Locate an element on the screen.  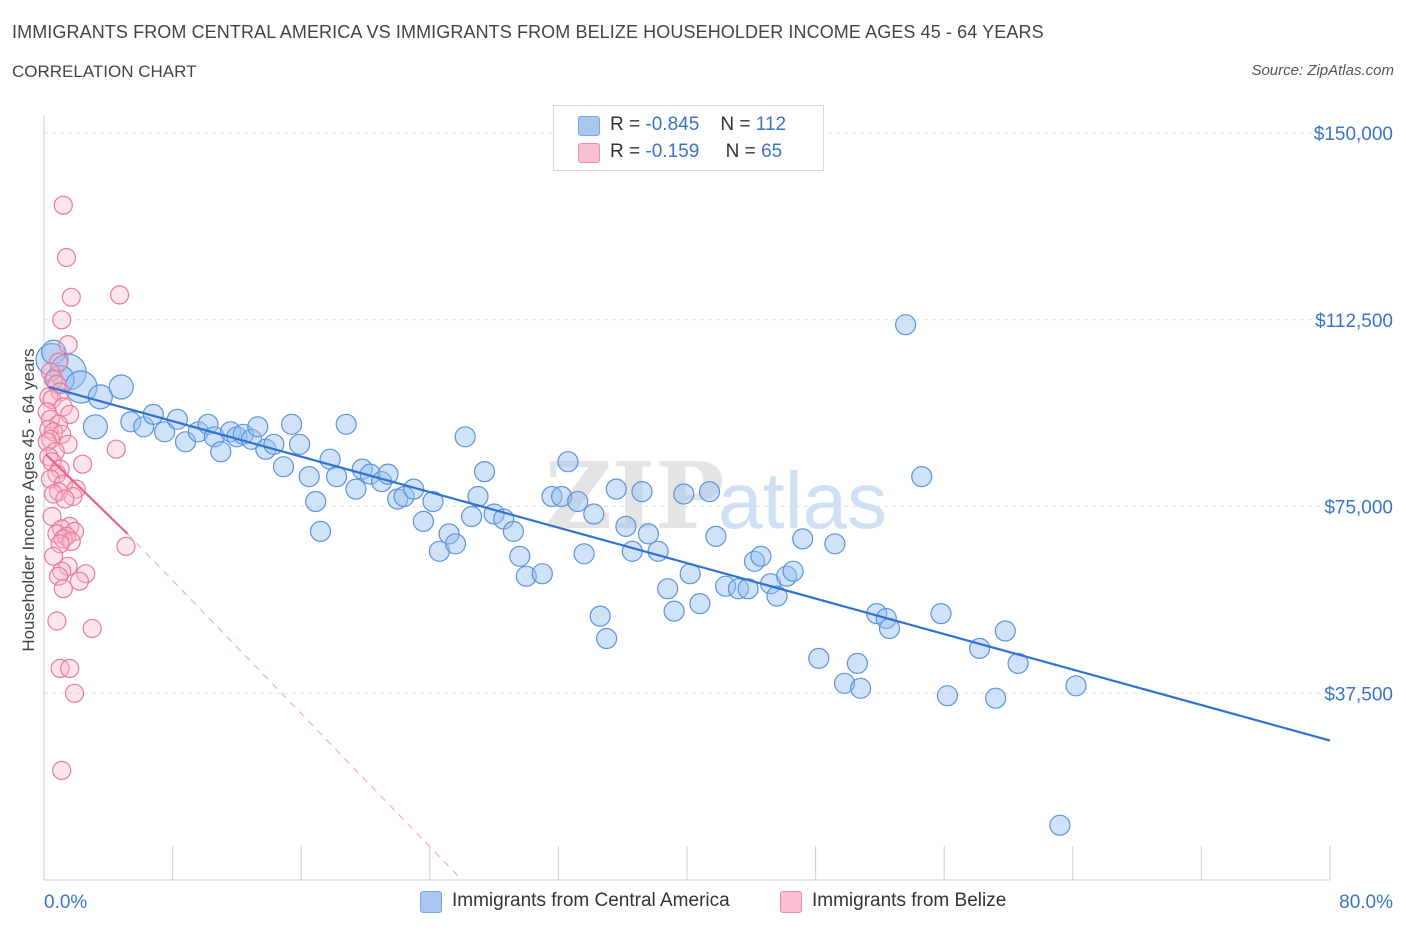
stats-swatch-belize is located at coordinates (589, 153).